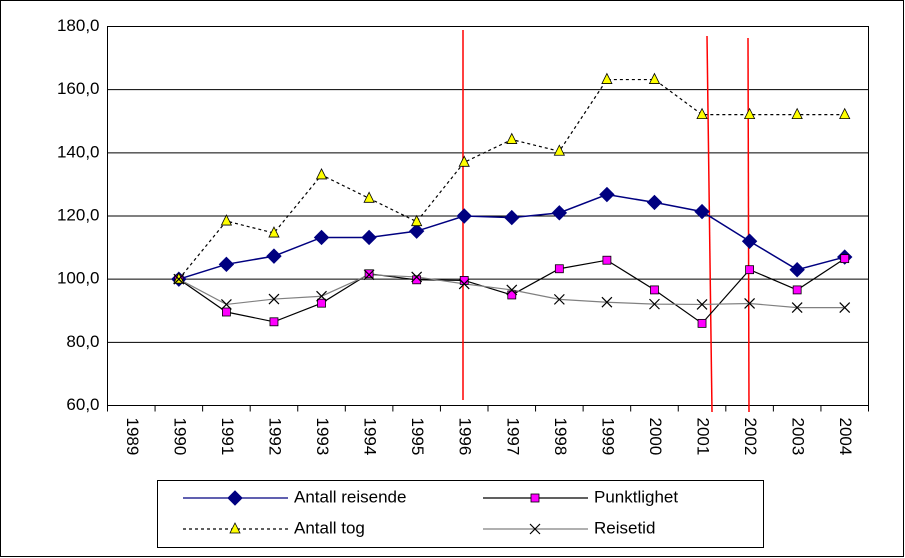 The image size is (905, 558). What do you see at coordinates (78, 214) in the screenshot?
I see `y-tick-label: 120,0` at bounding box center [78, 214].